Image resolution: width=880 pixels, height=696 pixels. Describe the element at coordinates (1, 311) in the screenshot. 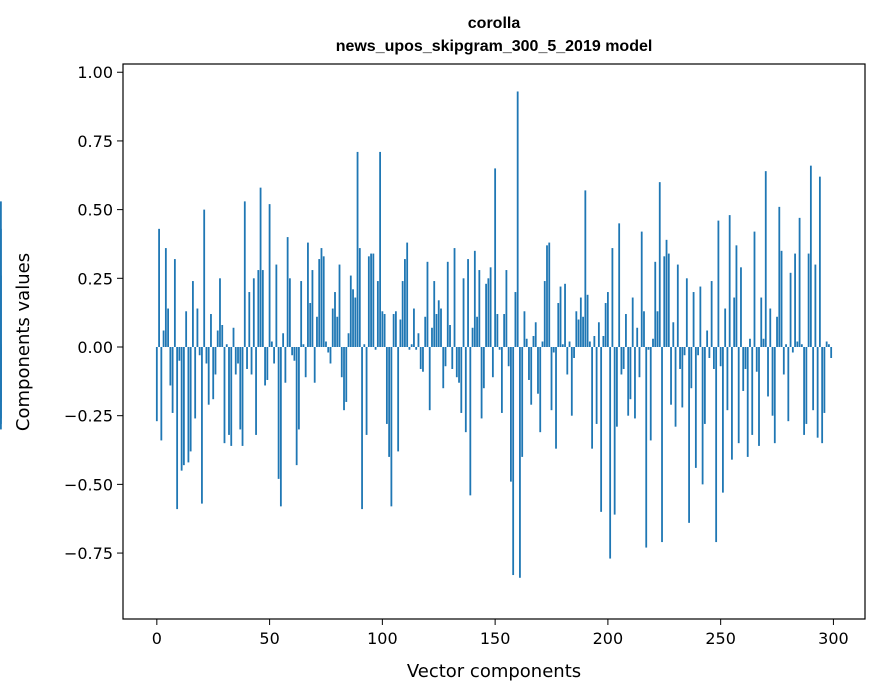

I see `bar-component-undefined` at that location.